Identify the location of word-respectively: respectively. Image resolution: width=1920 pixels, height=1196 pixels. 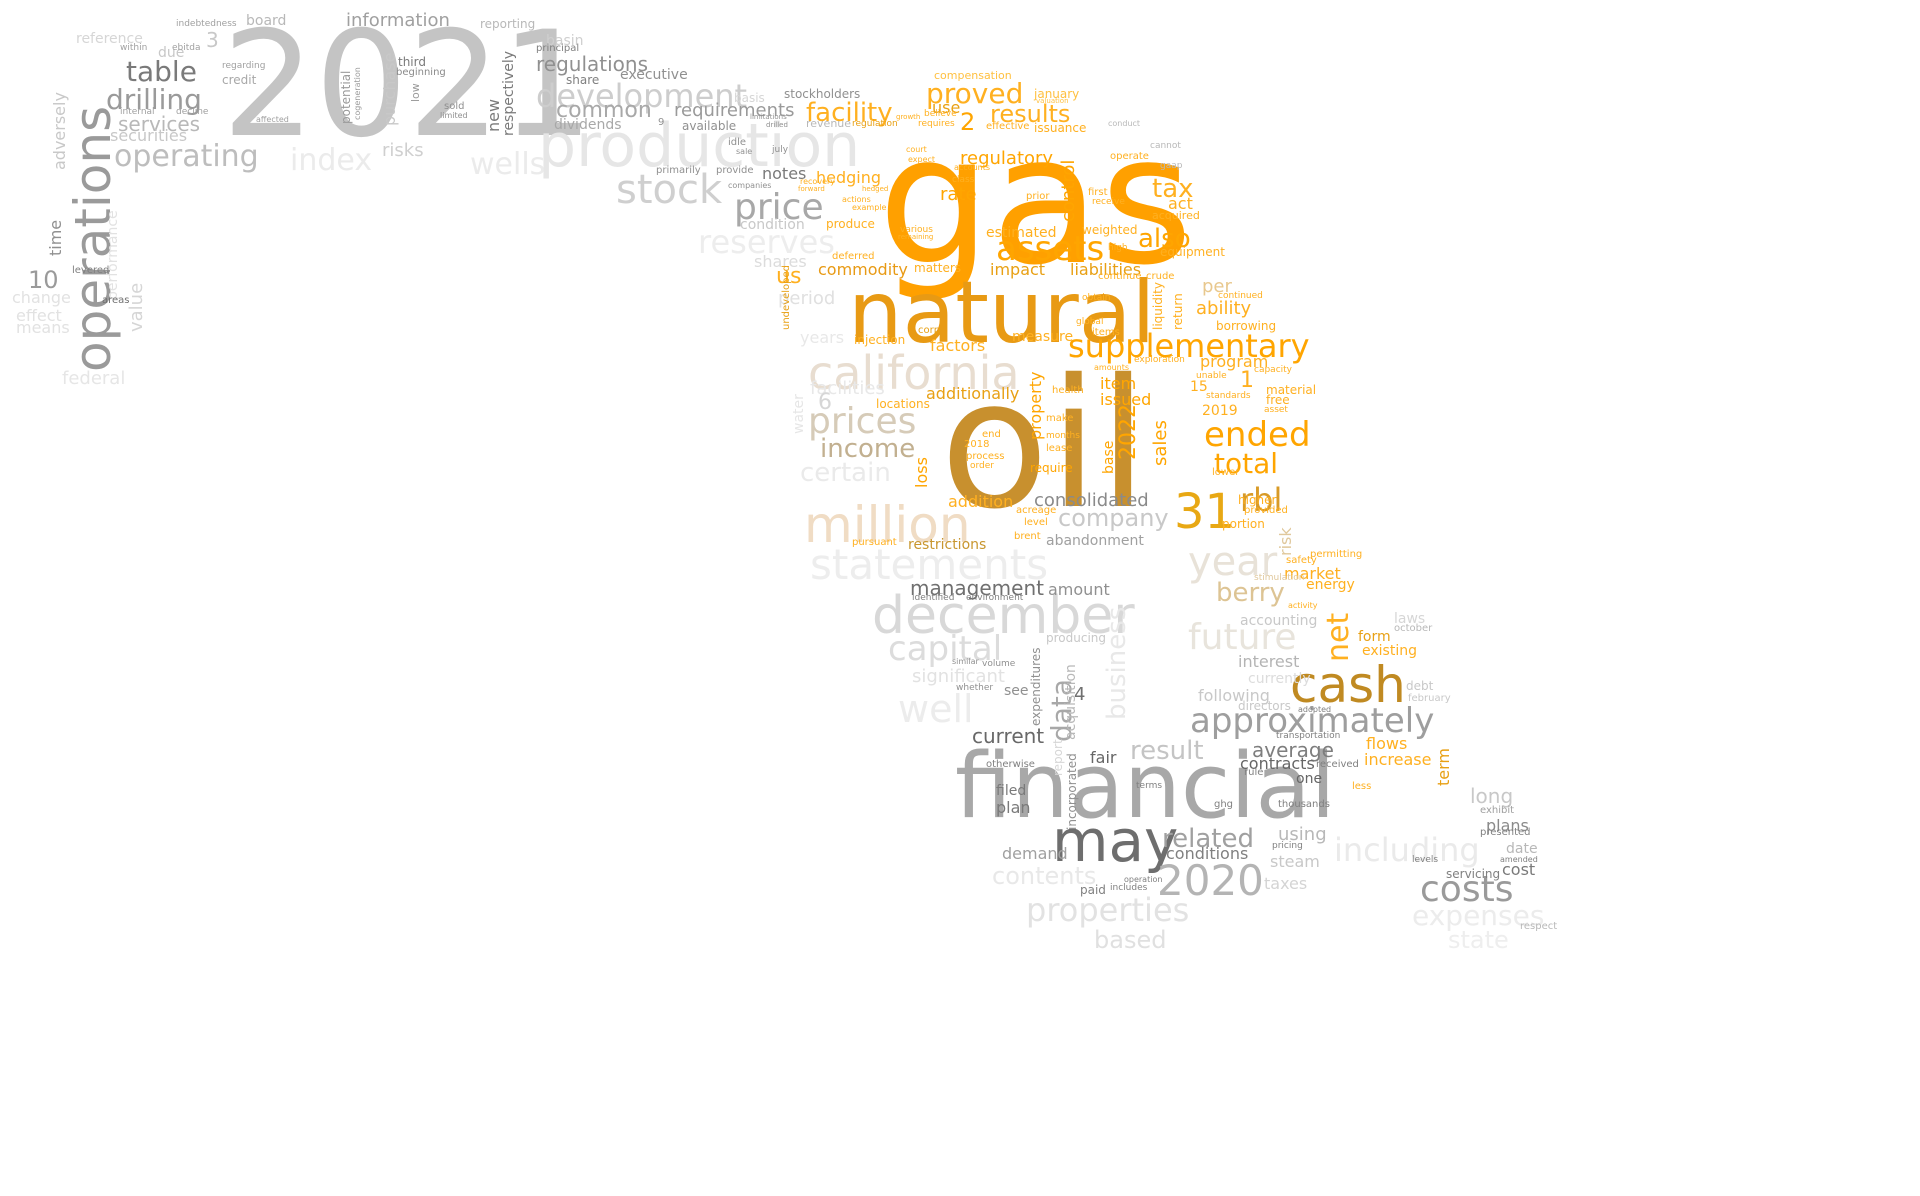
(509, 93).